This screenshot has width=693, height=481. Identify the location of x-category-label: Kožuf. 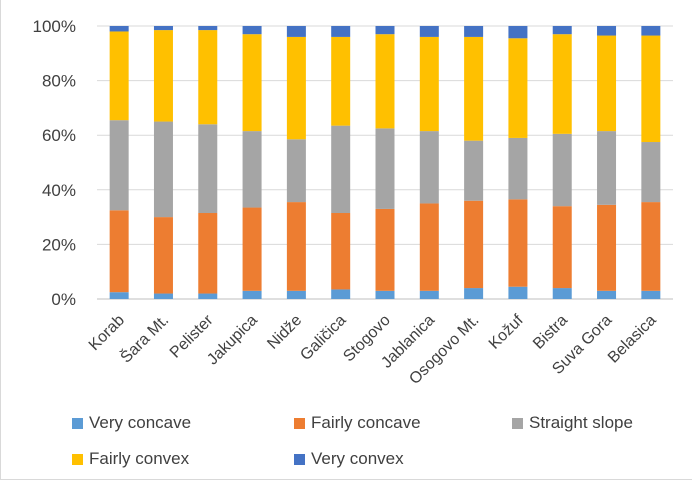
(506, 331).